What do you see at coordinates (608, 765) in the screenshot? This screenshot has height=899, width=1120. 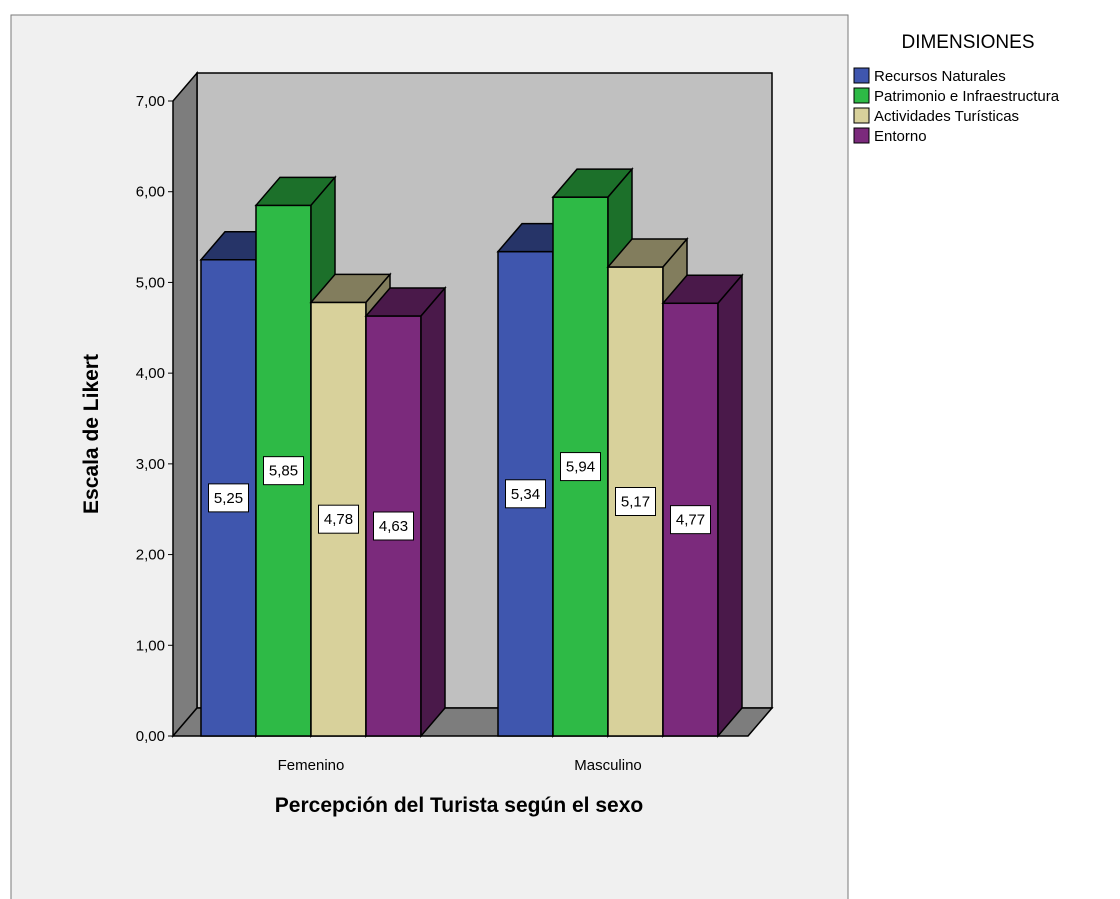 I see `x-category-label: Masculino` at bounding box center [608, 765].